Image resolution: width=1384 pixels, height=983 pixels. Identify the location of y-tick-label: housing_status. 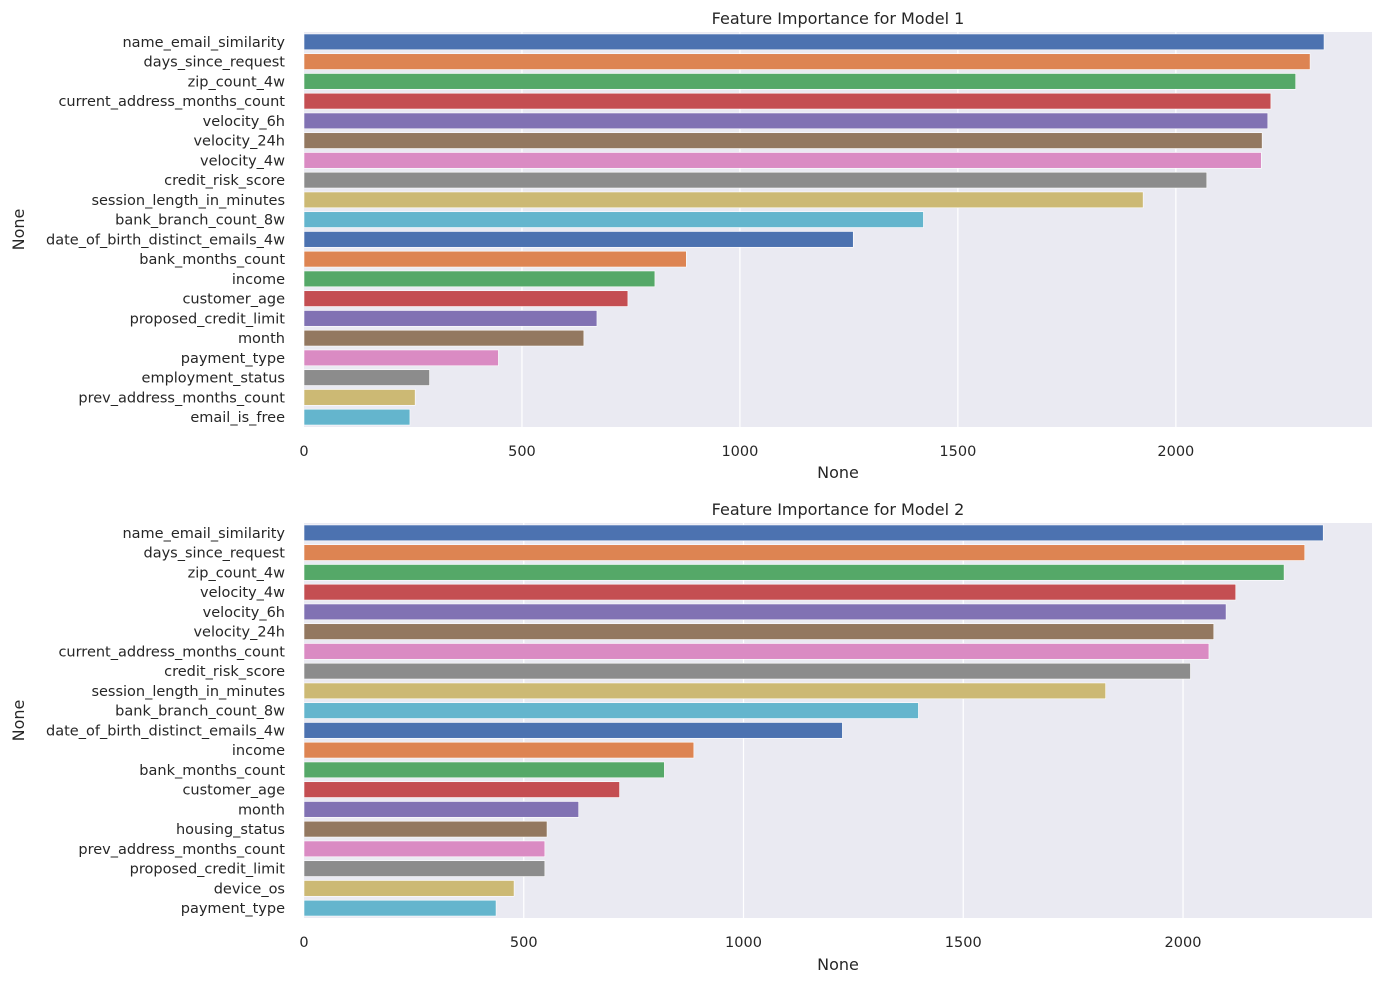
(230, 830).